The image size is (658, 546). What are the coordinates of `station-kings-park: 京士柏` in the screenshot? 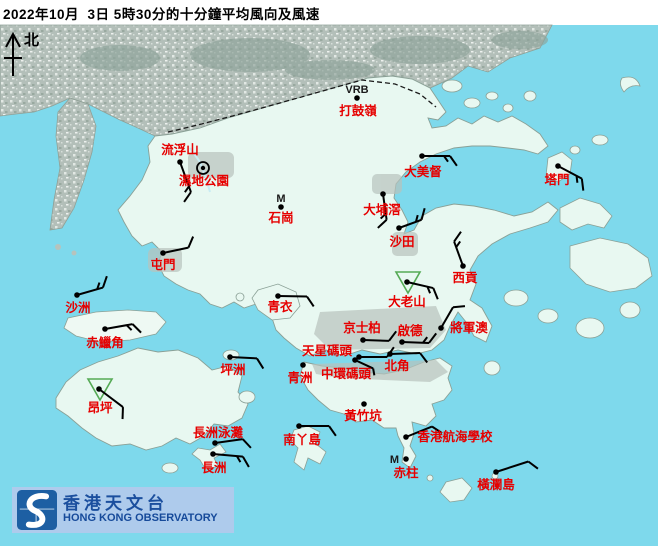 It's located at (370, 331).